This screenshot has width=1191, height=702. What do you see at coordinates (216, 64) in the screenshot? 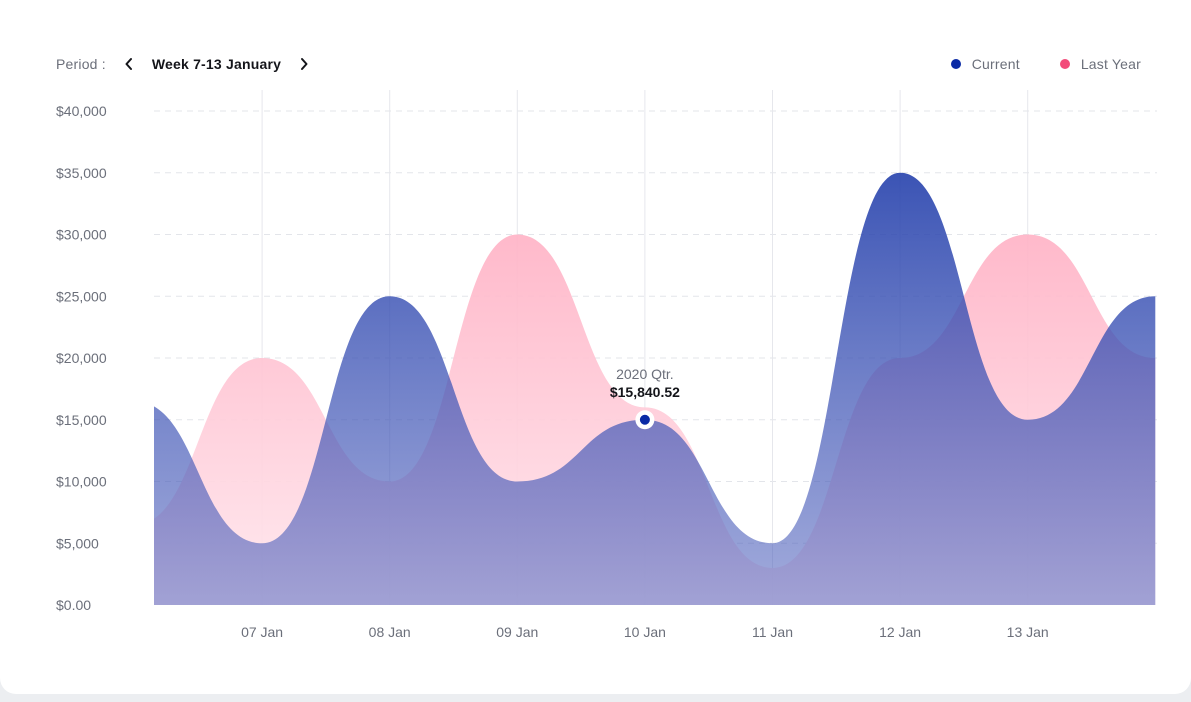
I see `period-value: Week 7-13 January` at bounding box center [216, 64].